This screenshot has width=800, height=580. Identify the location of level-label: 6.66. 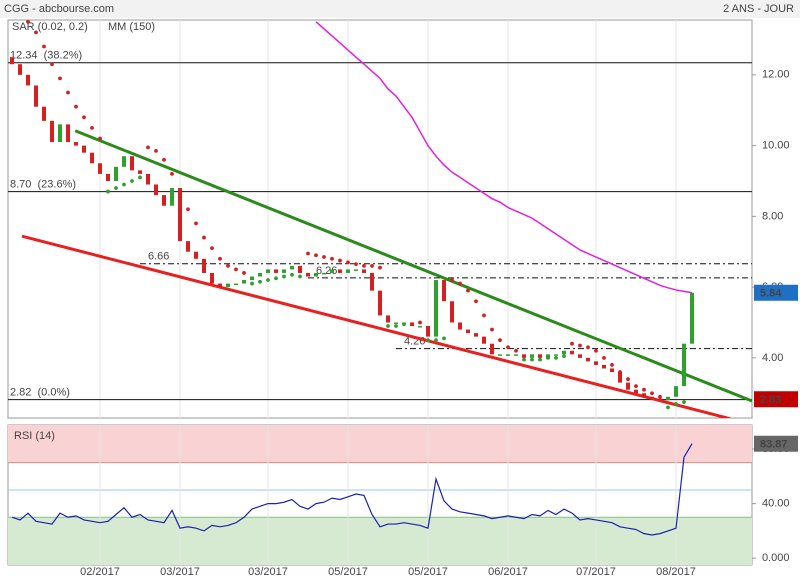
(158, 257).